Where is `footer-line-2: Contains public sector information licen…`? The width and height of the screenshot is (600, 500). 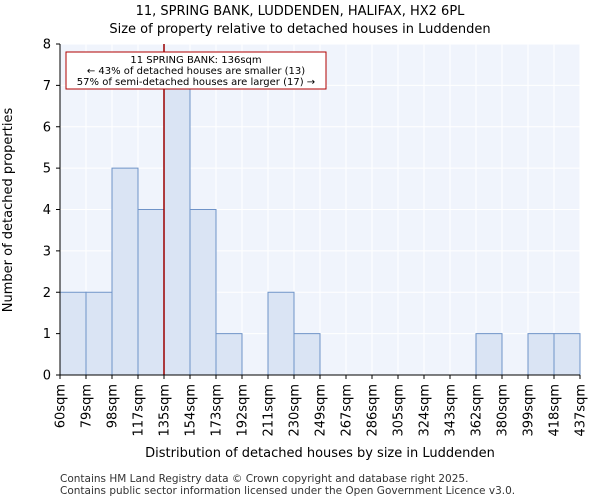 footer-line-2: Contains public sector information licen… is located at coordinates (287, 491).